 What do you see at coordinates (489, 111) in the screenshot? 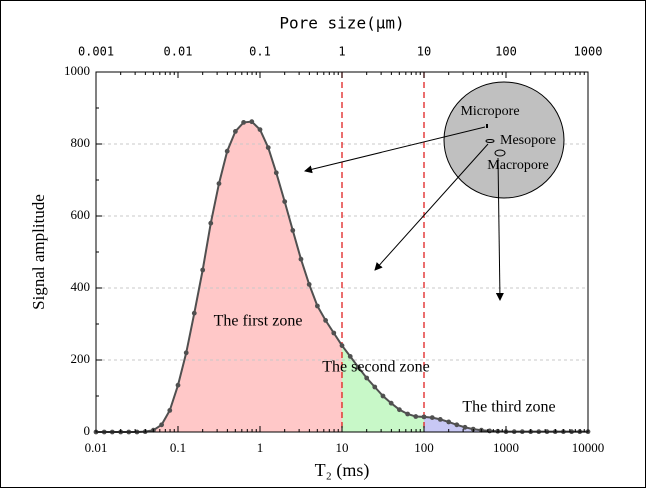
I see `annotation-label: Micropore` at bounding box center [489, 111].